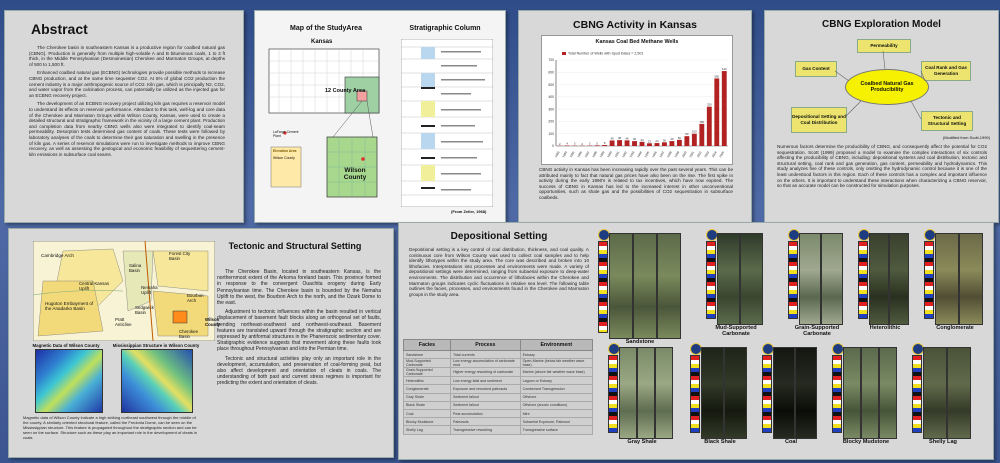 Image resolution: width=1000 pixels, height=463 pixels. Describe the element at coordinates (69, 306) in the screenshot. I see `label-hugoton: Hugoton Embayment of the Anadarko Basin` at that location.